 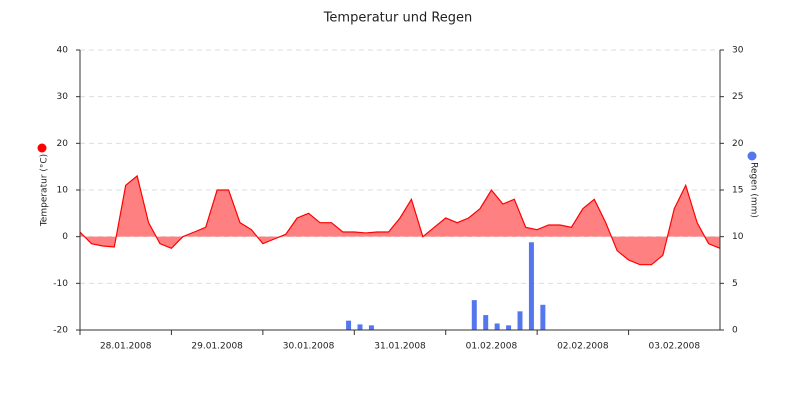 What do you see at coordinates (735, 331) in the screenshot?
I see `y2-tick-label: 0` at bounding box center [735, 331].